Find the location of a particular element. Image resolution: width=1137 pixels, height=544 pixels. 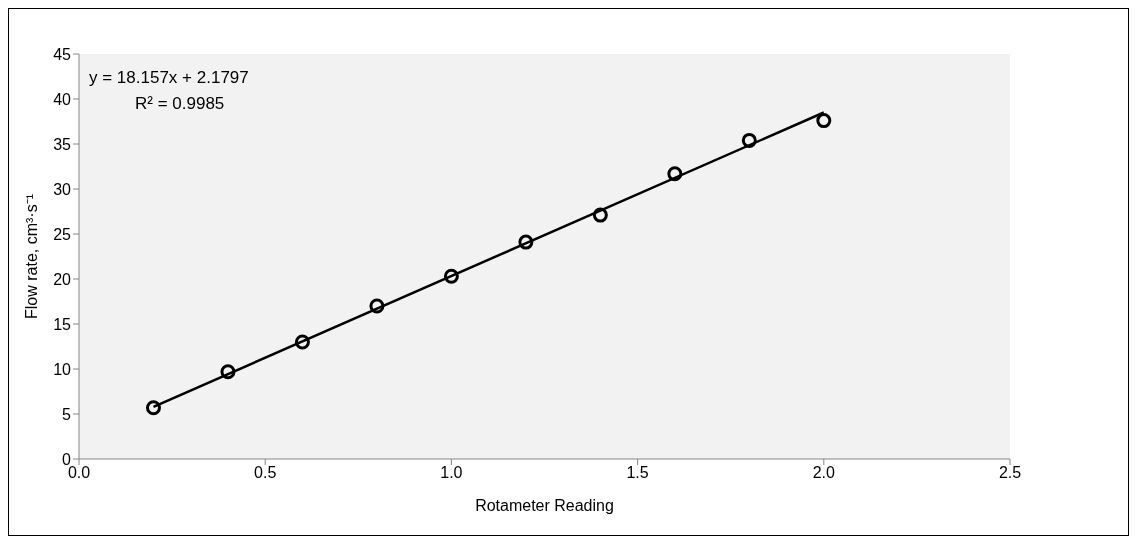

y-tick-label: 45 is located at coordinates (62, 54).